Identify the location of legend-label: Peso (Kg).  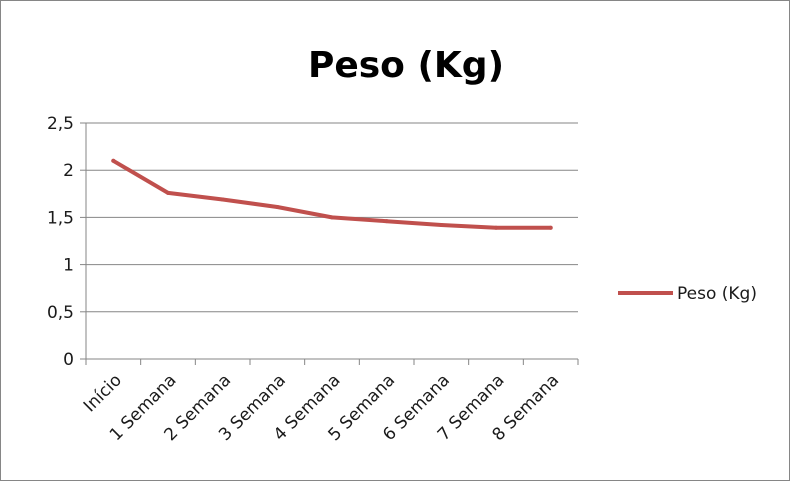
(717, 294).